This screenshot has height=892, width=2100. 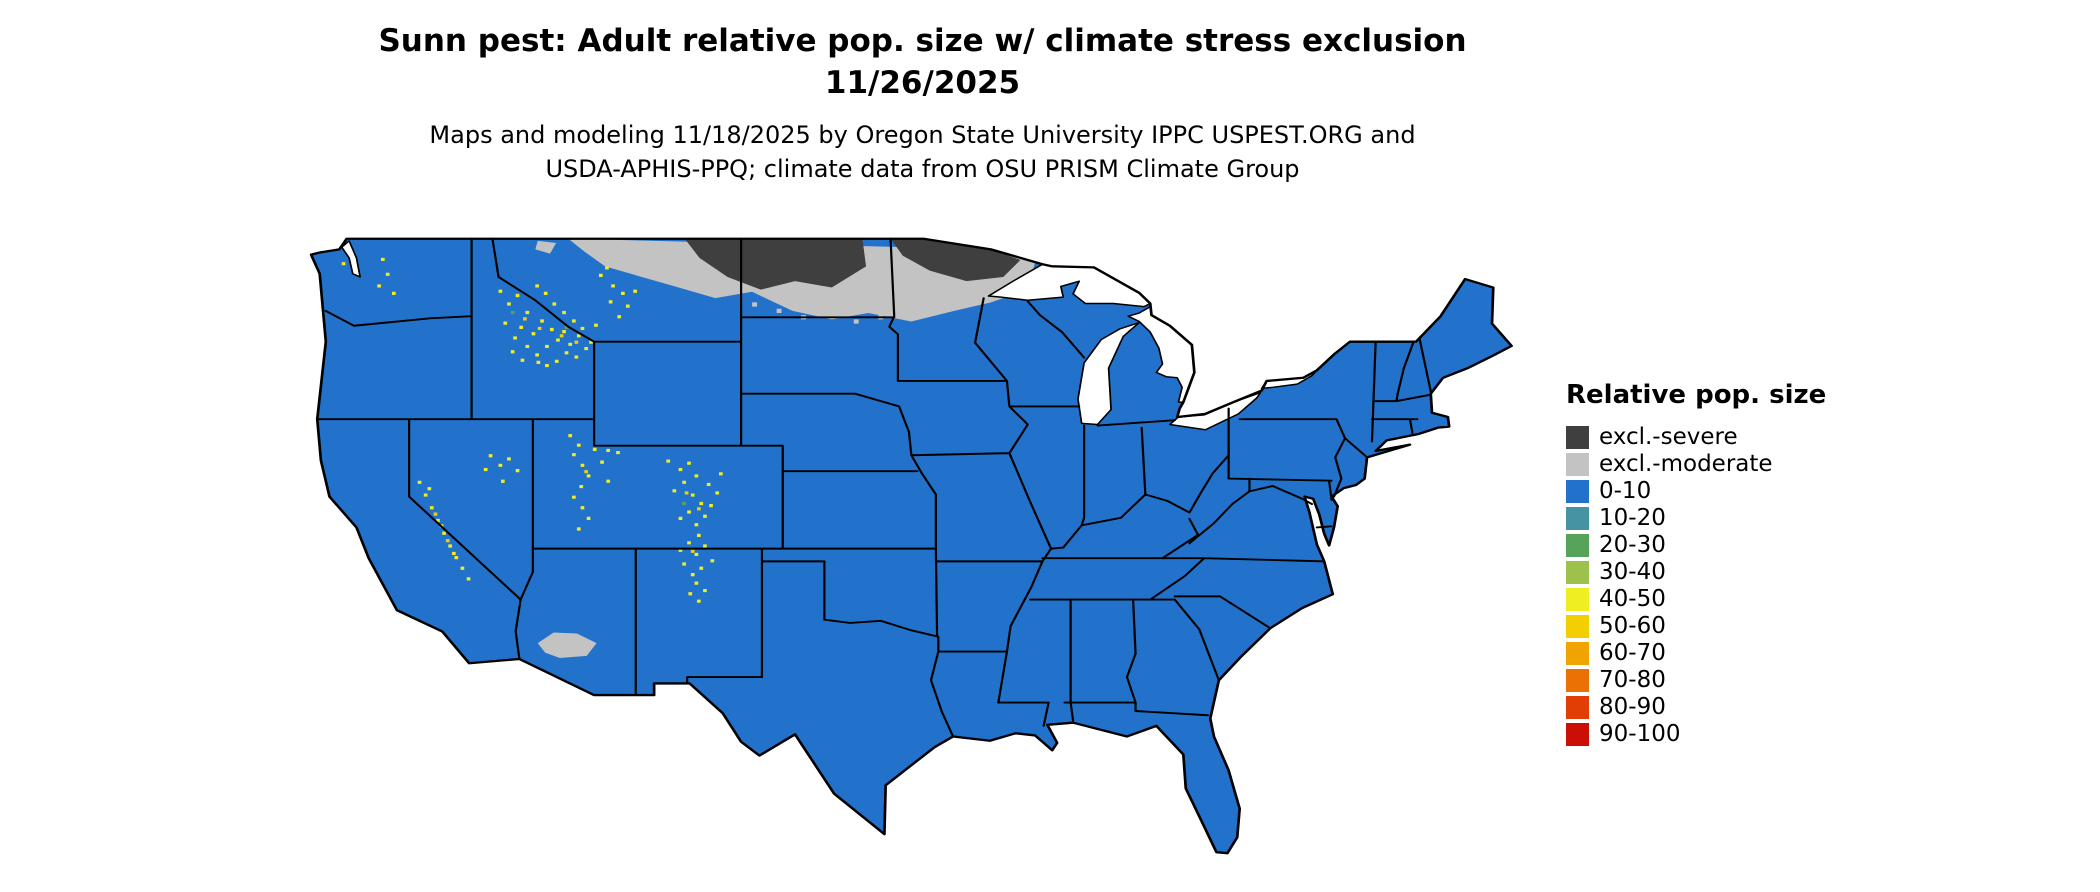 I want to click on legend-row: 30-40, so click(x=1716, y=572).